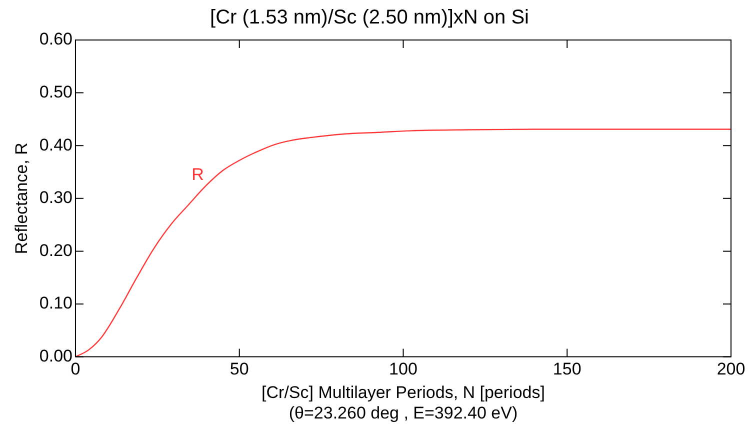  What do you see at coordinates (75, 369) in the screenshot?
I see `x-tick-label: 0` at bounding box center [75, 369].